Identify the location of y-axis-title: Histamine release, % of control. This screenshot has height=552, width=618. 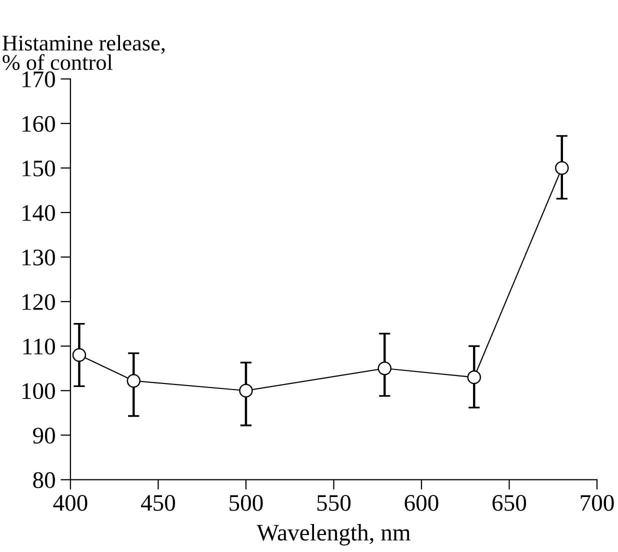
(83, 52).